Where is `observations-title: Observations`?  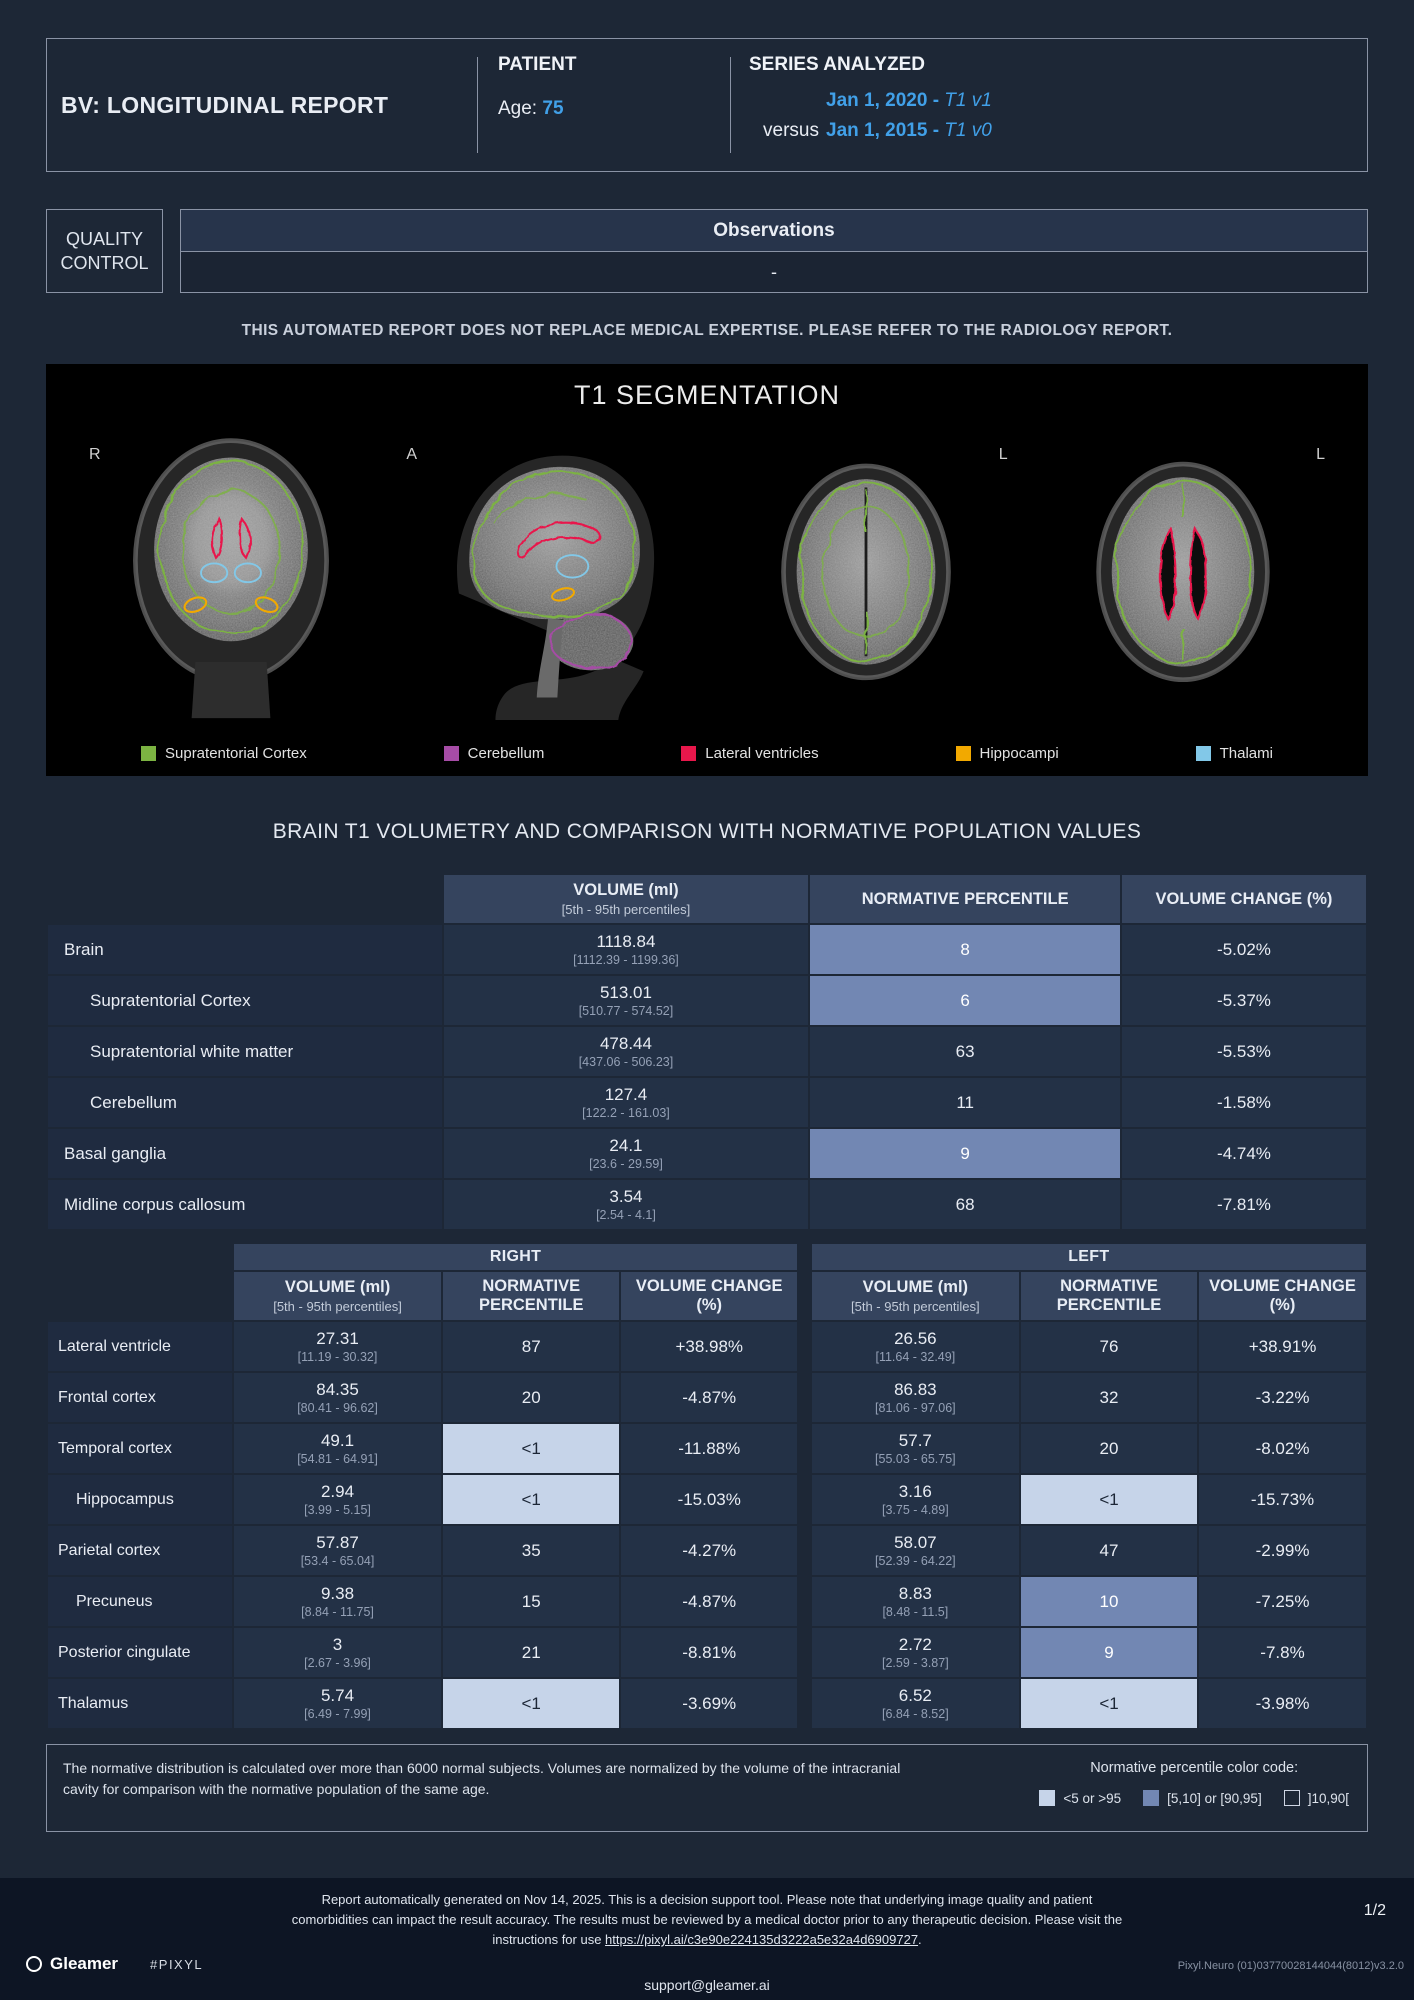
observations-title: Observations is located at coordinates (774, 231).